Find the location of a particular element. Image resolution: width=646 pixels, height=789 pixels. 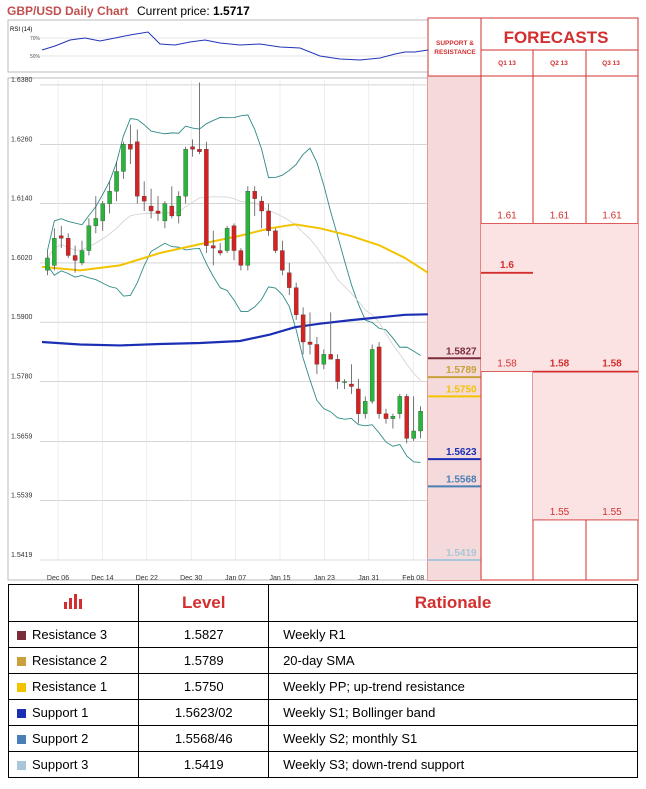

level-name: Support 2 is located at coordinates (60, 738).